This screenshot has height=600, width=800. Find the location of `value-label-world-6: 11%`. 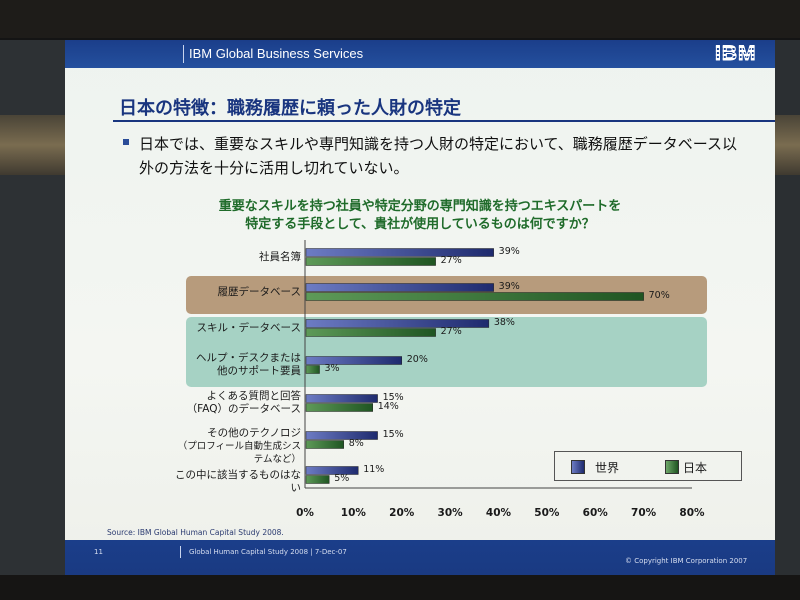

value-label-world-6: 11% is located at coordinates (374, 469).